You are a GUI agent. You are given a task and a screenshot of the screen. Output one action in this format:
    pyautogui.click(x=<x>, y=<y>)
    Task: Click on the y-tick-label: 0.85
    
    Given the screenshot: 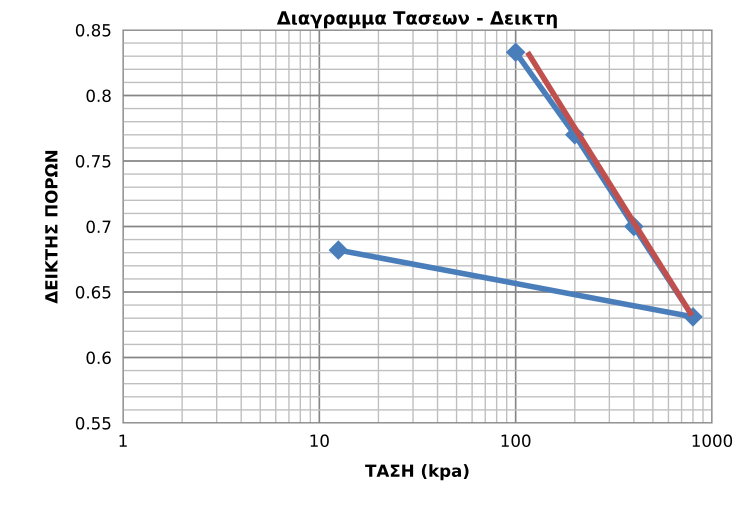 What is the action you would take?
    pyautogui.click(x=93, y=30)
    